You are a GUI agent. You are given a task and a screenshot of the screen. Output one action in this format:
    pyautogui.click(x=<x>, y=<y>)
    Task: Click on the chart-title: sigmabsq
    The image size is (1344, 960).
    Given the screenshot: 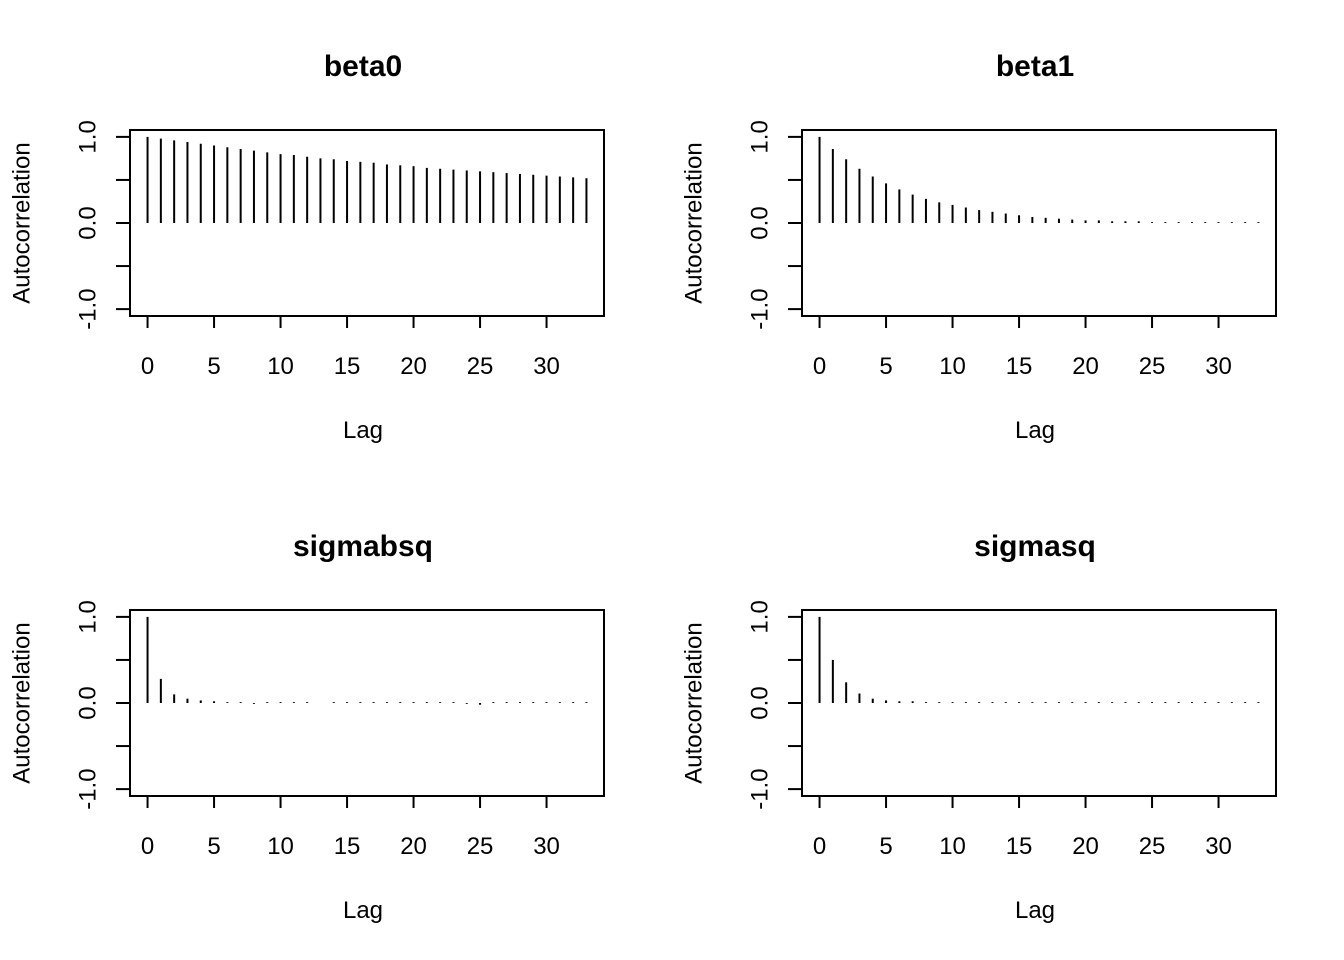 What is the action you would take?
    pyautogui.click(x=363, y=546)
    